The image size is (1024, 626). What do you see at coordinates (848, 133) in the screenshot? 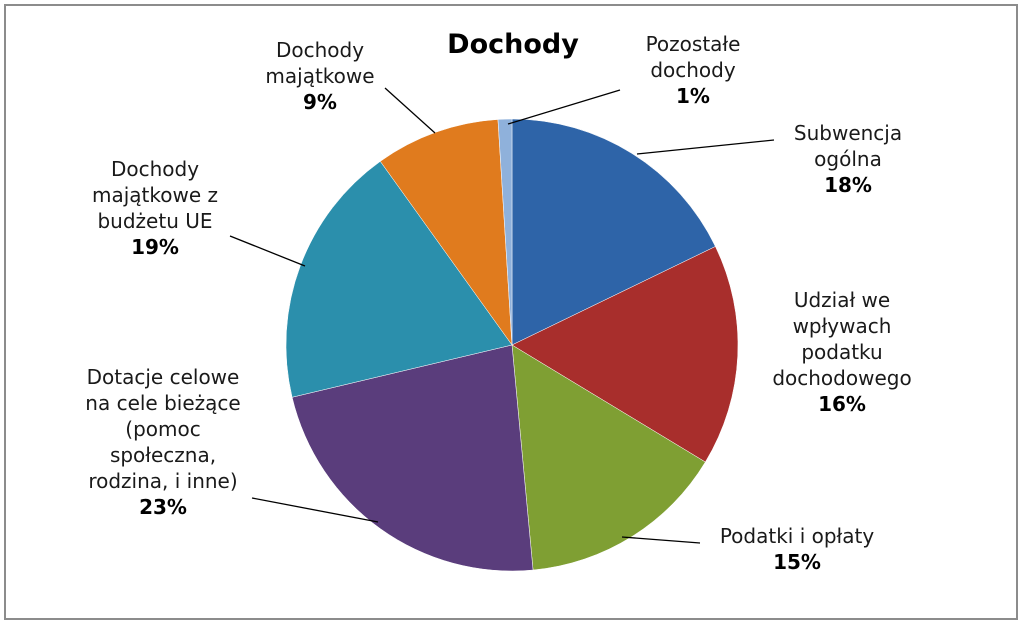
I see `slice-label-text: Subwencja` at bounding box center [848, 133].